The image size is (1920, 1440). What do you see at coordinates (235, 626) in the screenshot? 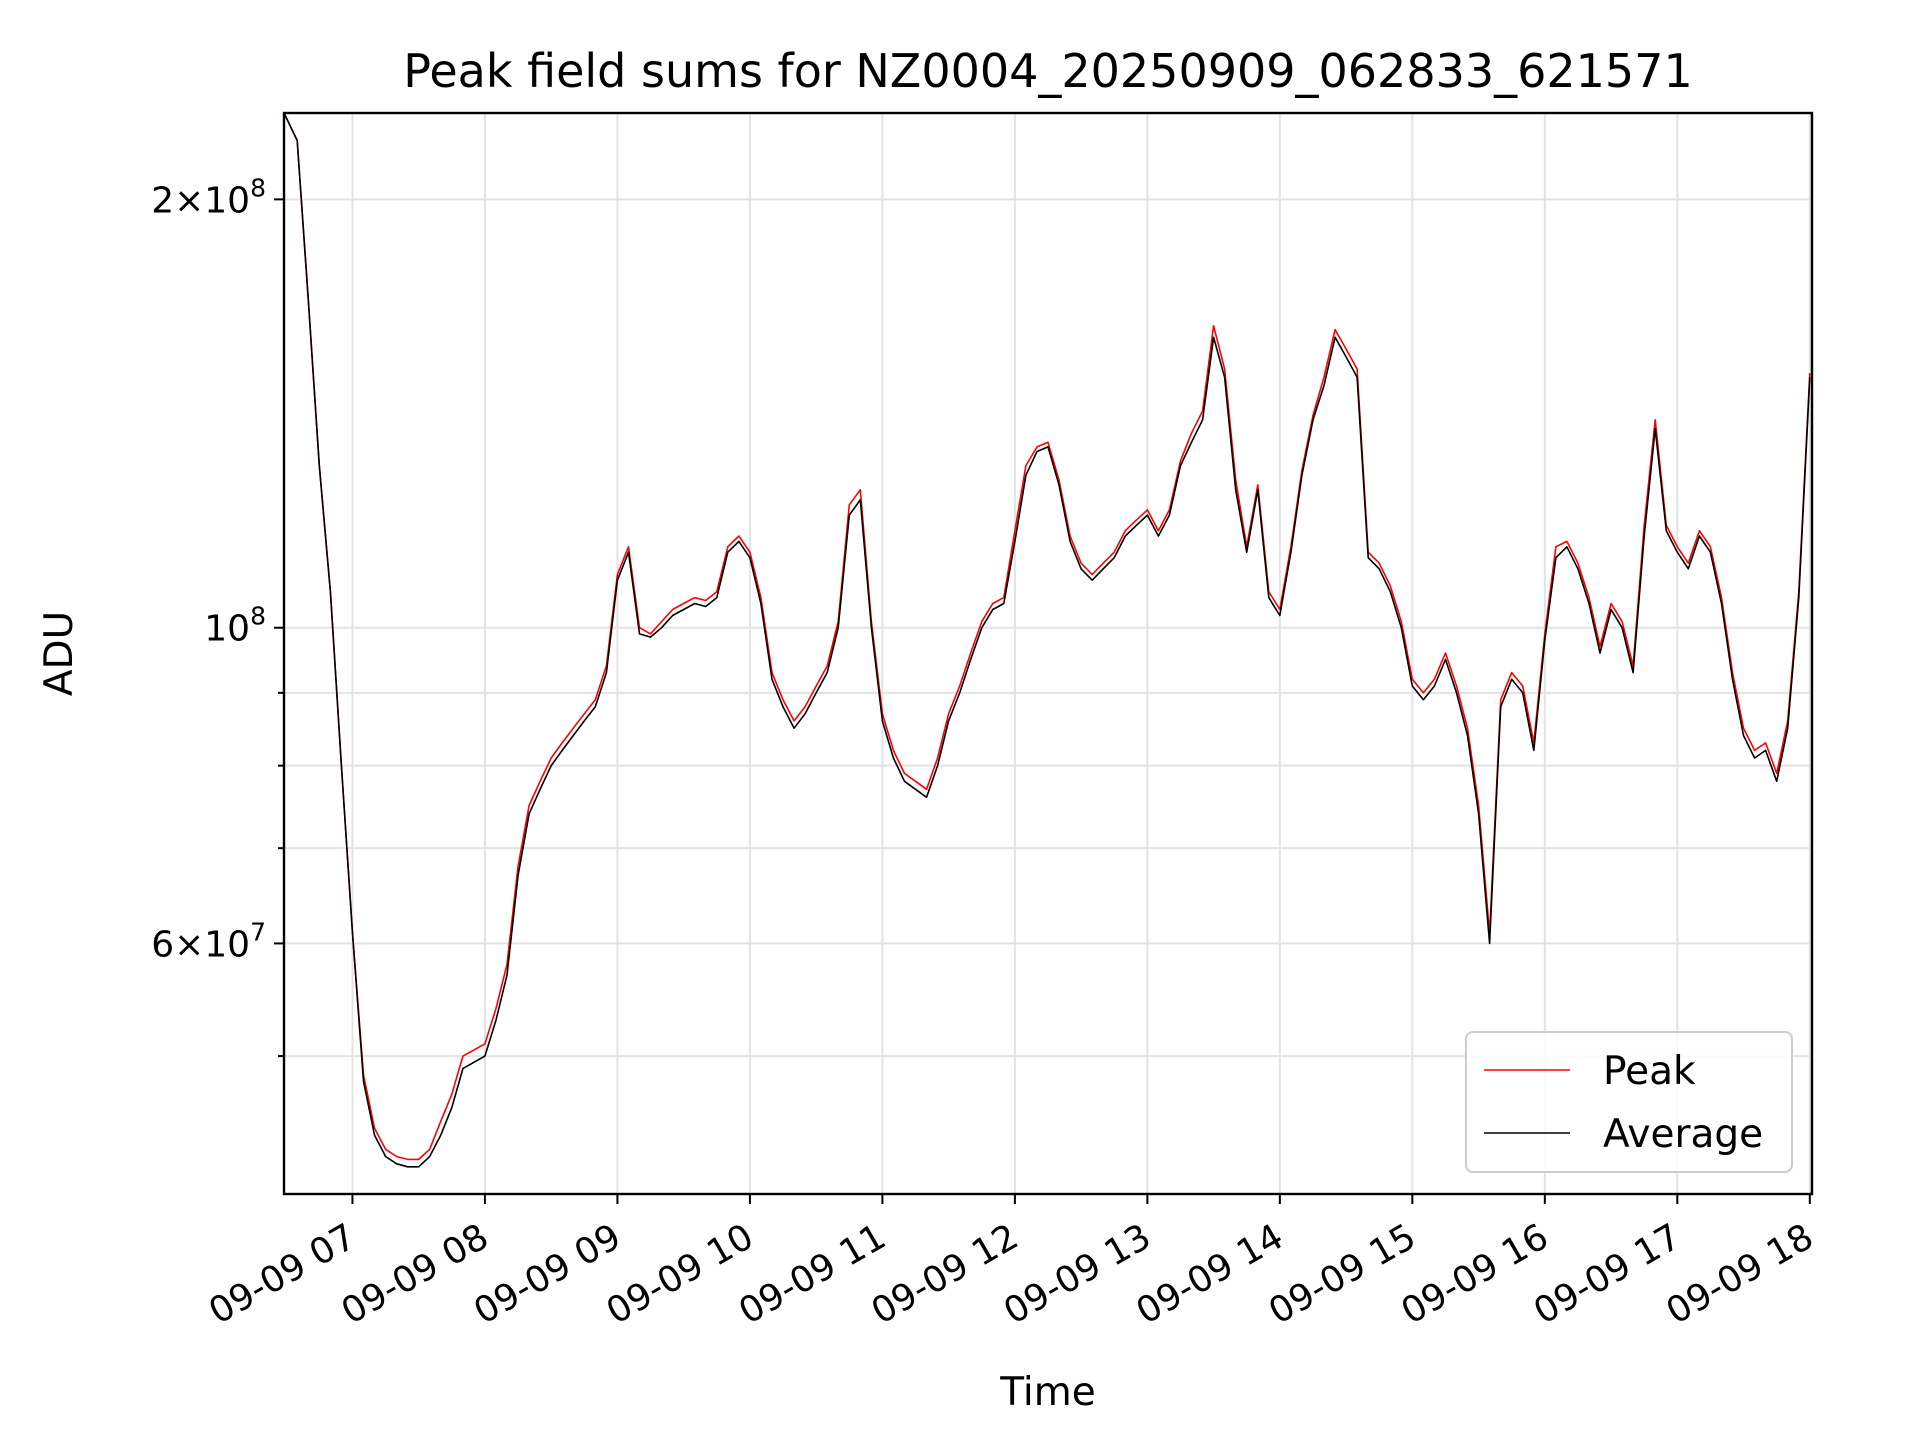
I see `y-tick-label: 108` at bounding box center [235, 626].